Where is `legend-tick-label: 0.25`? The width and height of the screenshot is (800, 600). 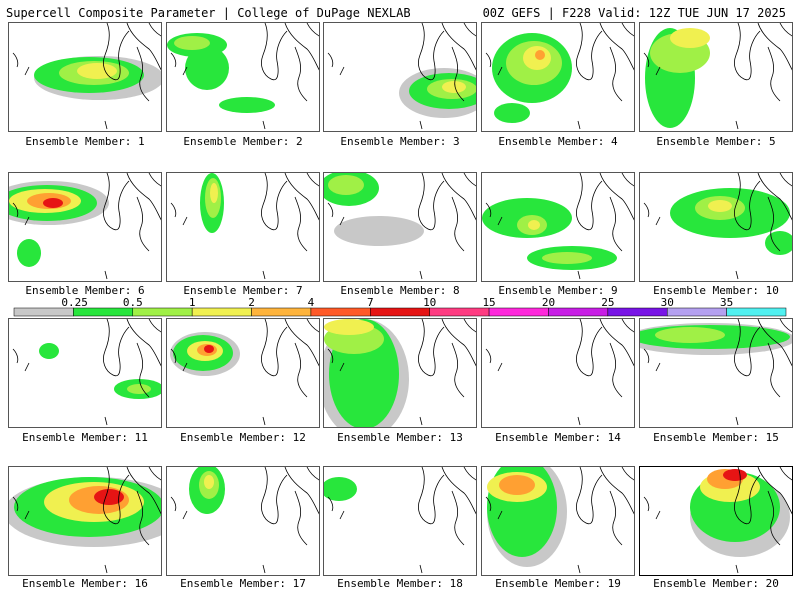 legend-tick-label: 0.25 is located at coordinates (74, 302).